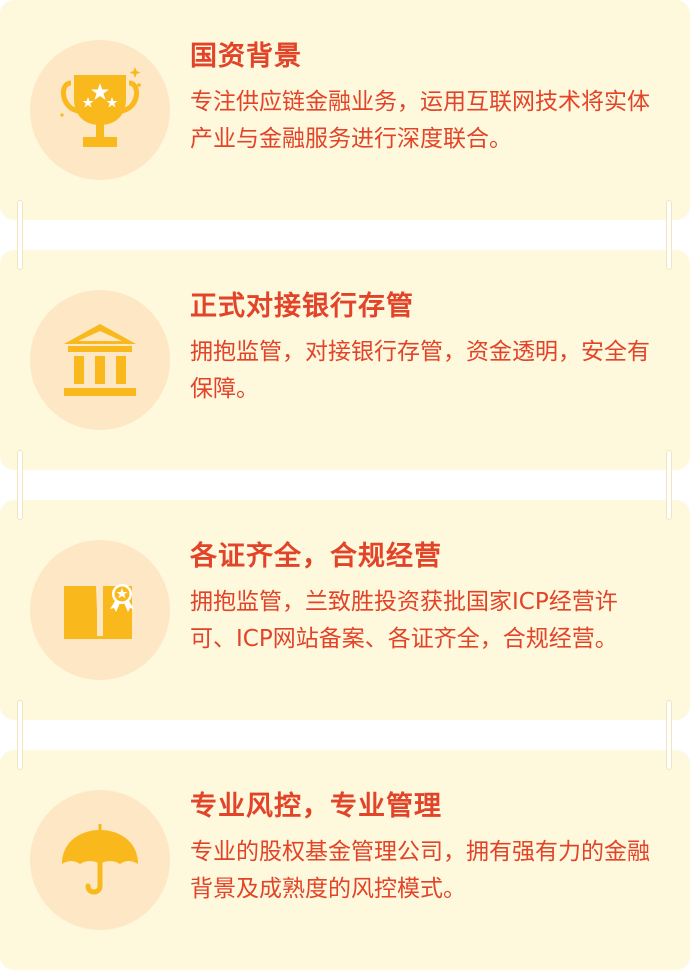 The width and height of the screenshot is (690, 970). What do you see at coordinates (420, 870) in the screenshot?
I see `feature-description: 专业的股权基金管理公司，拥有强有力的金融背景及成熟度的风控模式。` at bounding box center [420, 870].